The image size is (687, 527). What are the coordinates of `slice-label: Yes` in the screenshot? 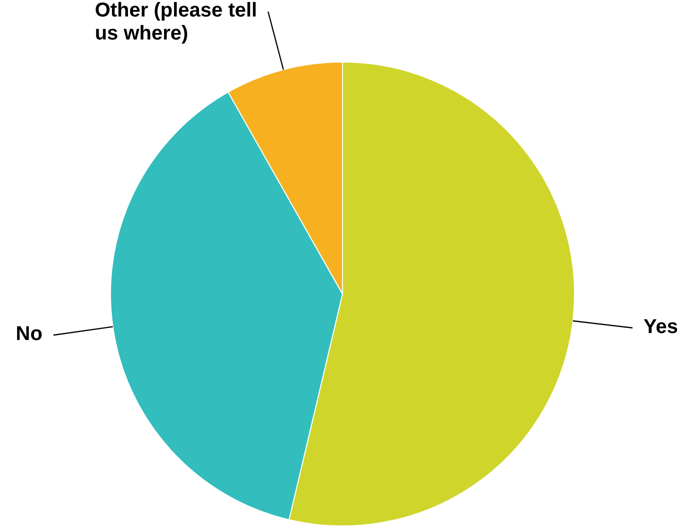 It's located at (661, 327).